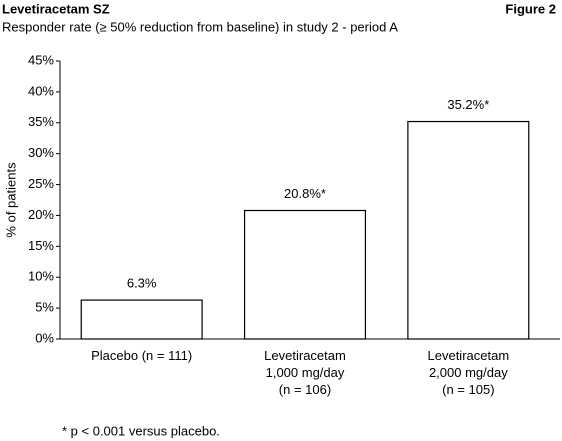 This screenshot has height=441, width=562. Describe the element at coordinates (41, 121) in the screenshot. I see `y-tick-label: 35%` at that location.